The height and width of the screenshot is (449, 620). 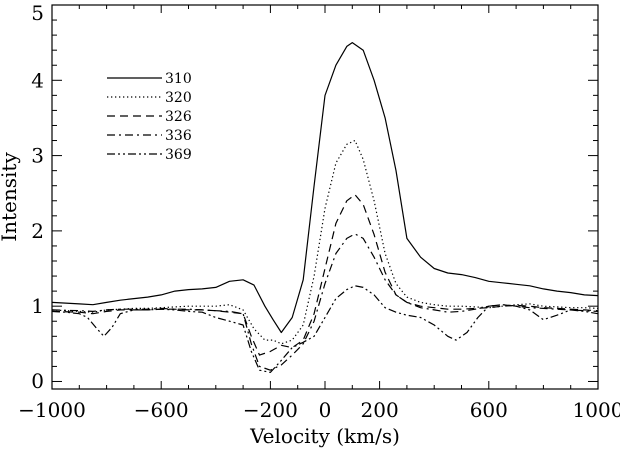 What do you see at coordinates (489, 410) in the screenshot?
I see `x-tick-label: 600` at bounding box center [489, 410].